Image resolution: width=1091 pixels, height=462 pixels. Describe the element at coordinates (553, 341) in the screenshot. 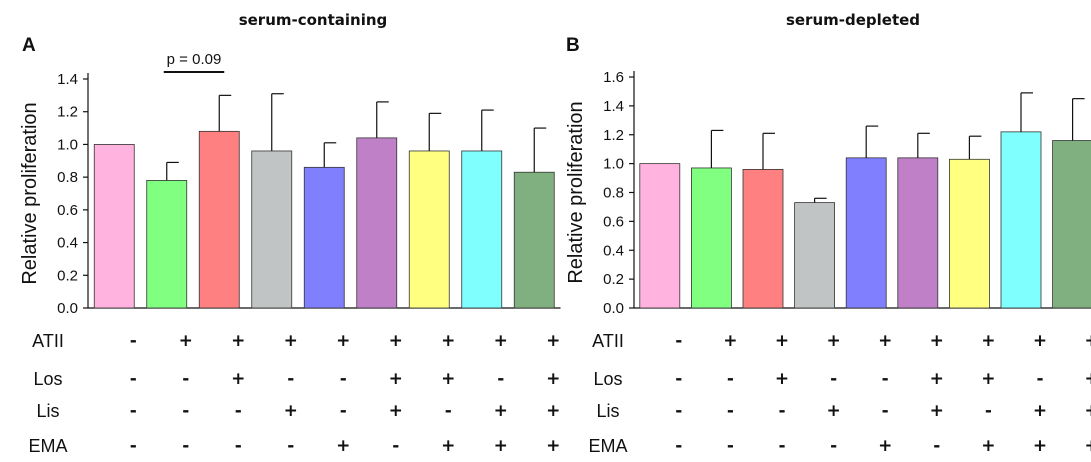

I see `panel-a-mark-atii-9: +` at that location.